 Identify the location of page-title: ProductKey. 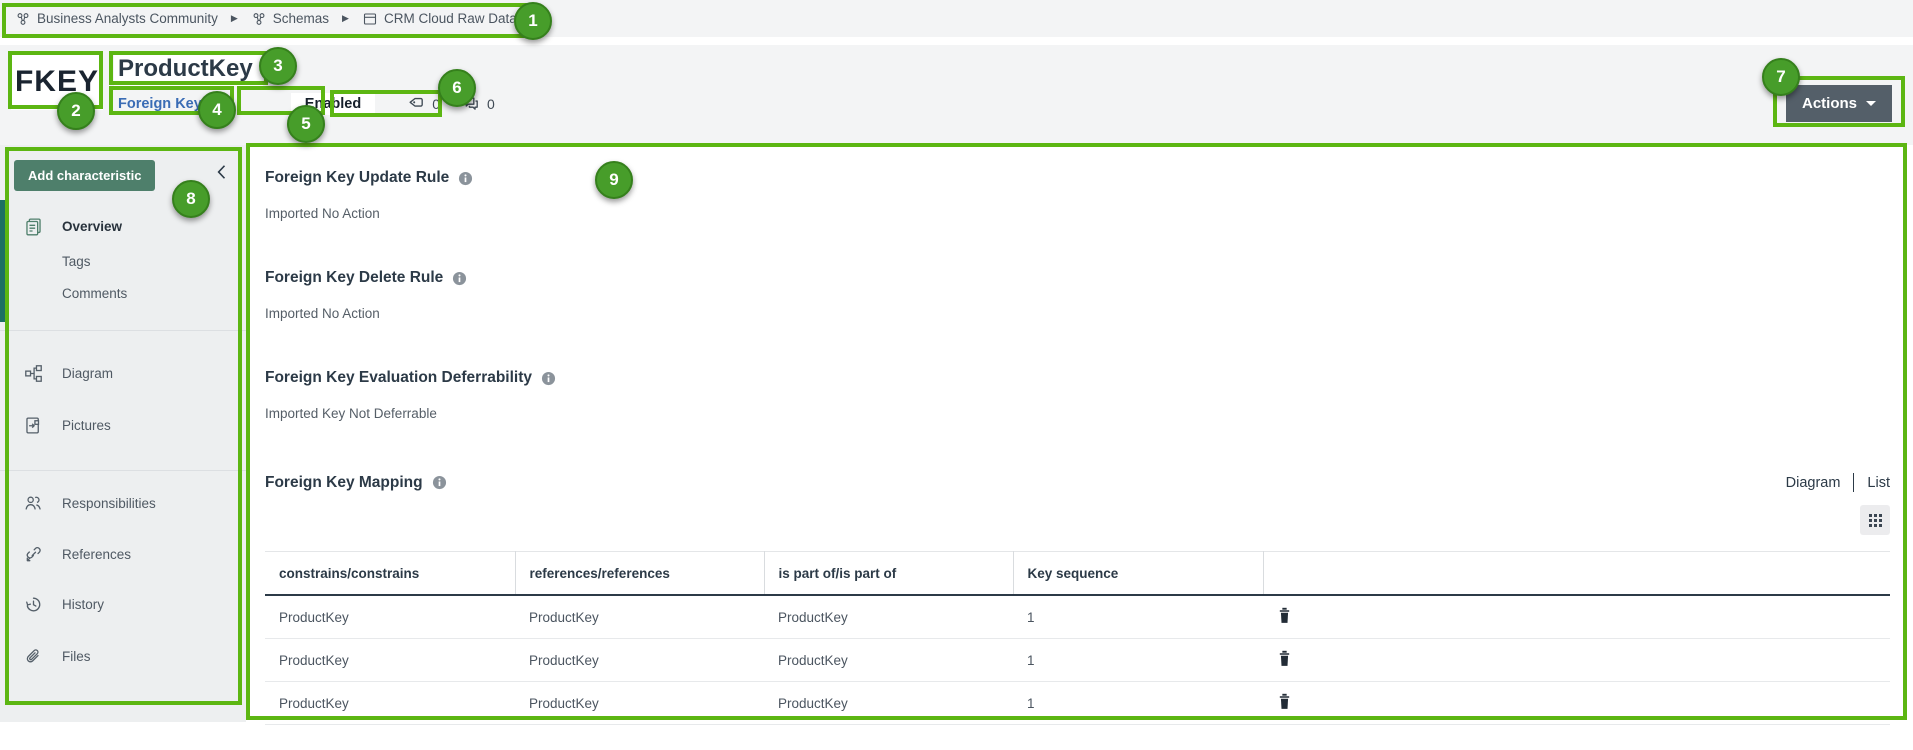
(188, 70).